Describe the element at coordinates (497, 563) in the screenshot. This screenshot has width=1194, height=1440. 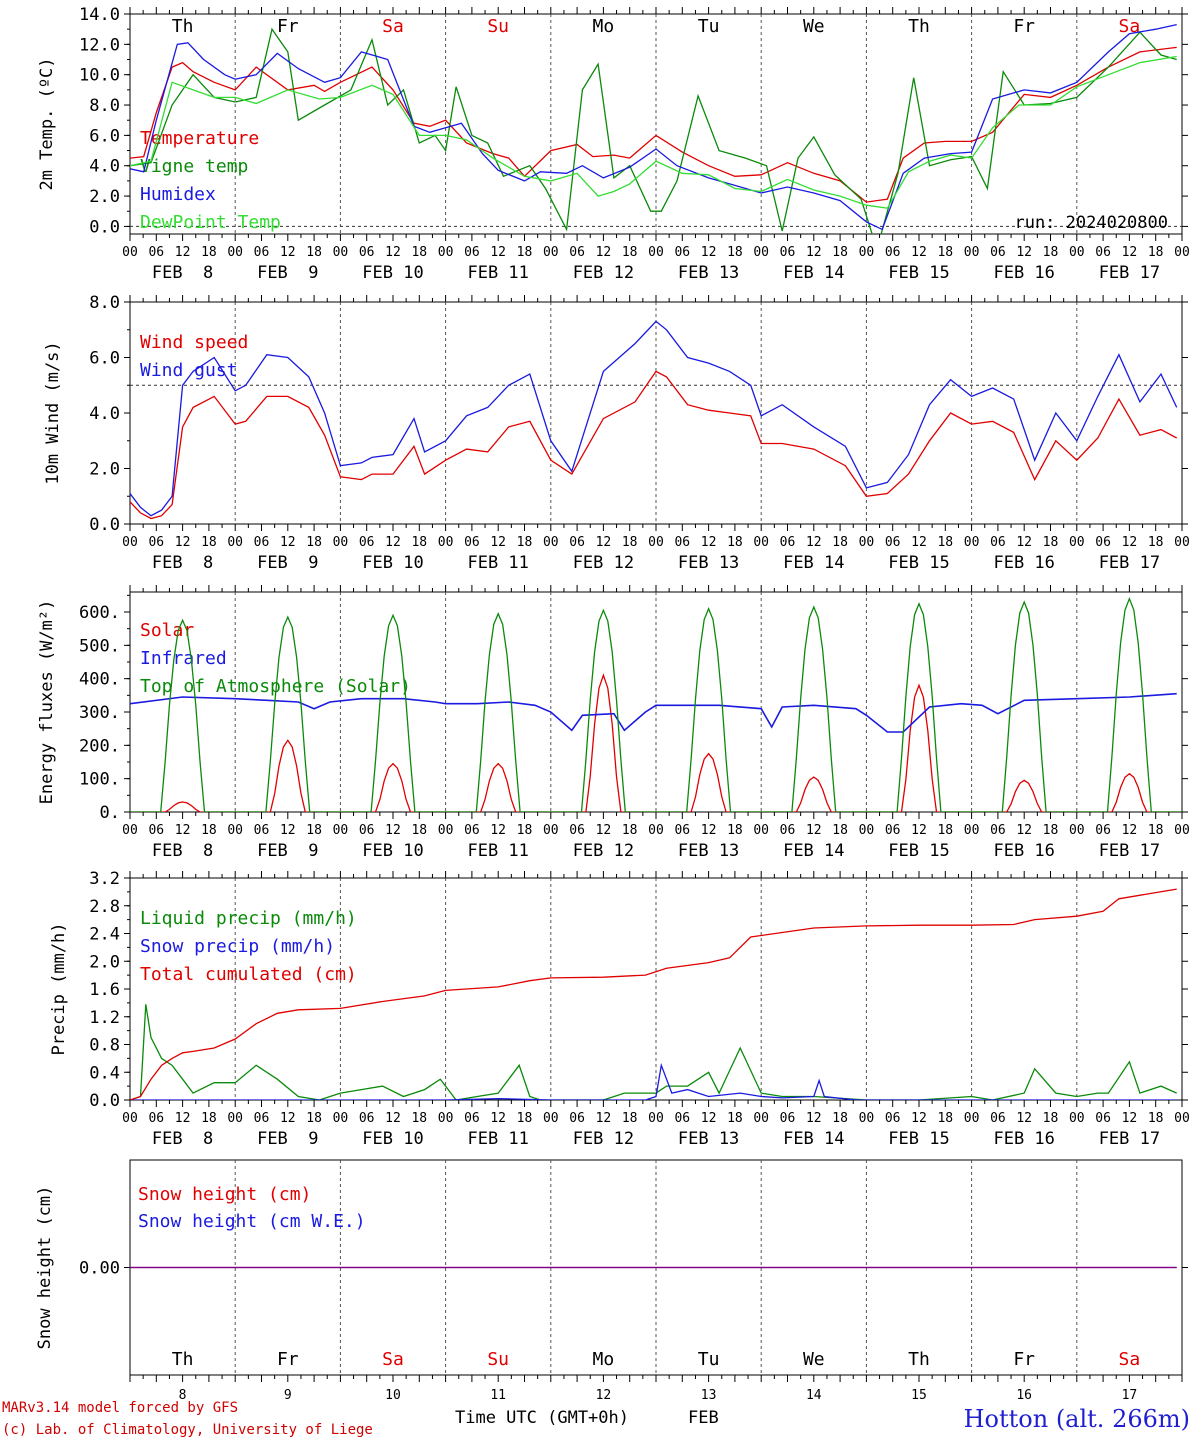
I see `date-label: FEB 11` at that location.